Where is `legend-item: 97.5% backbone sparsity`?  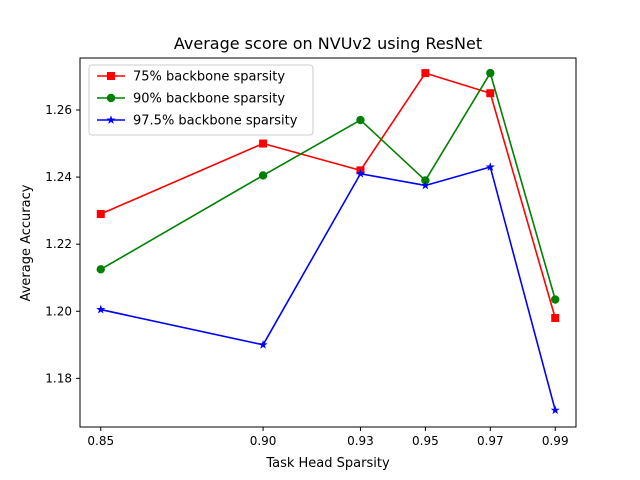
legend-item: 97.5% backbone sparsity is located at coordinates (197, 121).